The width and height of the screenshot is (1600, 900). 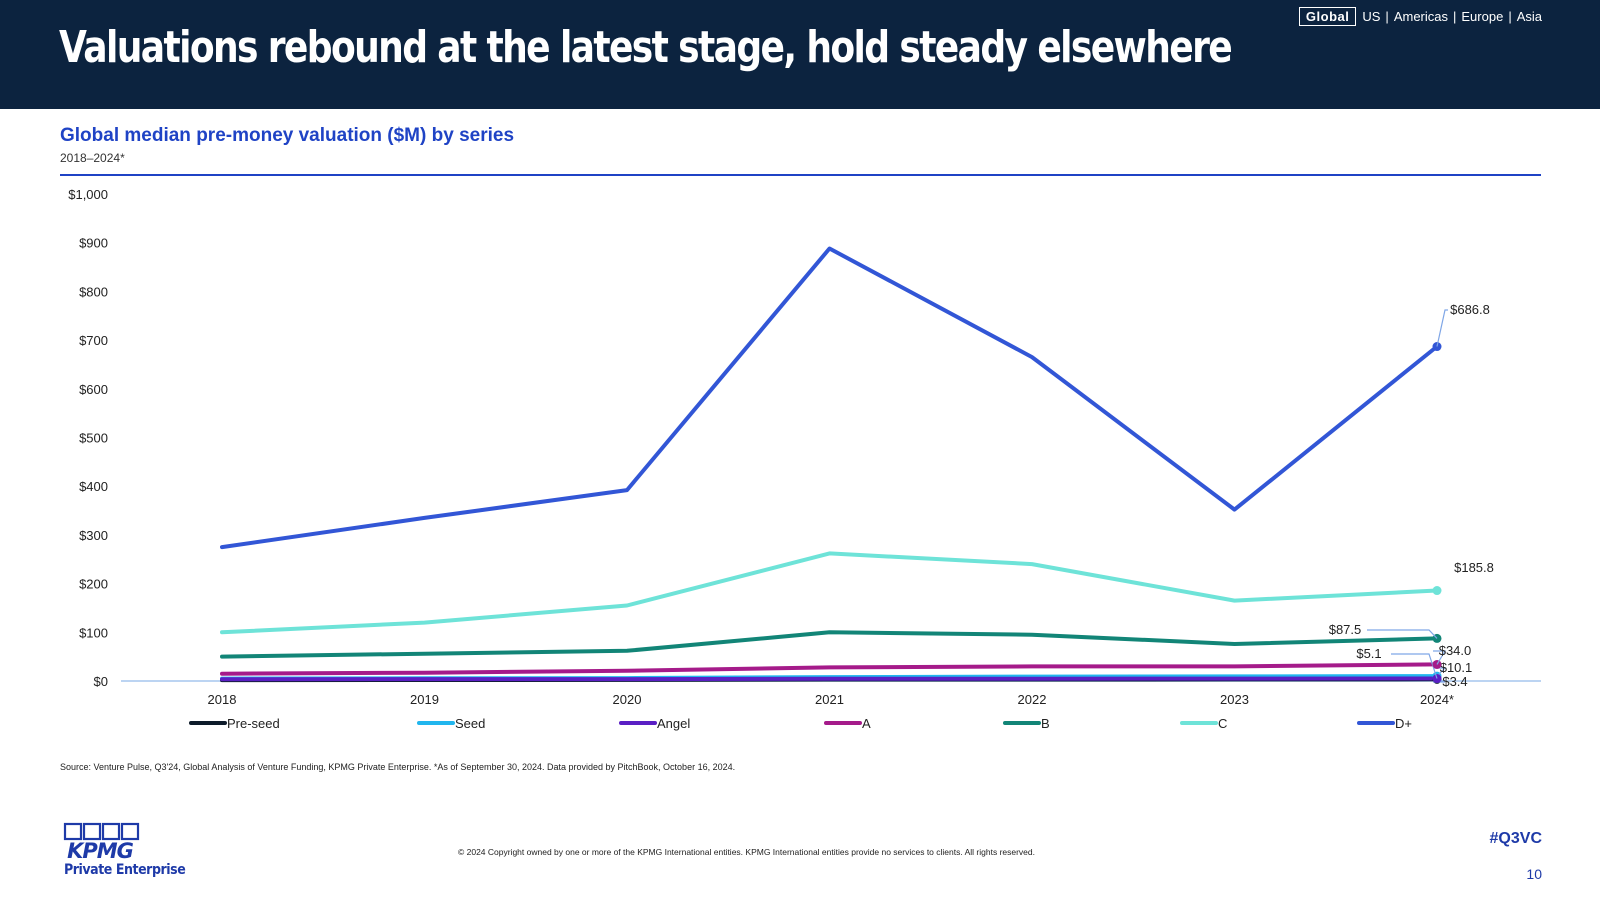 I want to click on page-number: 10, so click(x=1534, y=874).